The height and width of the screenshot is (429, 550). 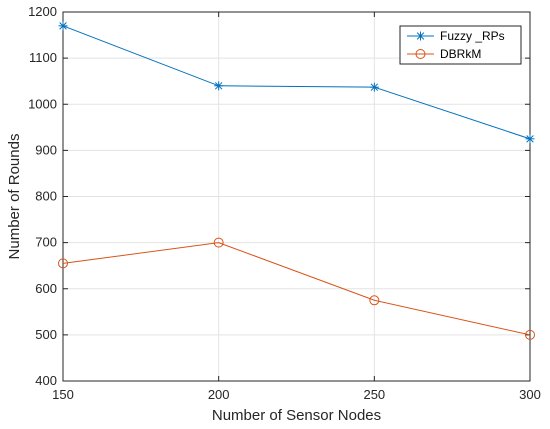 What do you see at coordinates (46, 196) in the screenshot?
I see `y-tick-label: 800` at bounding box center [46, 196].